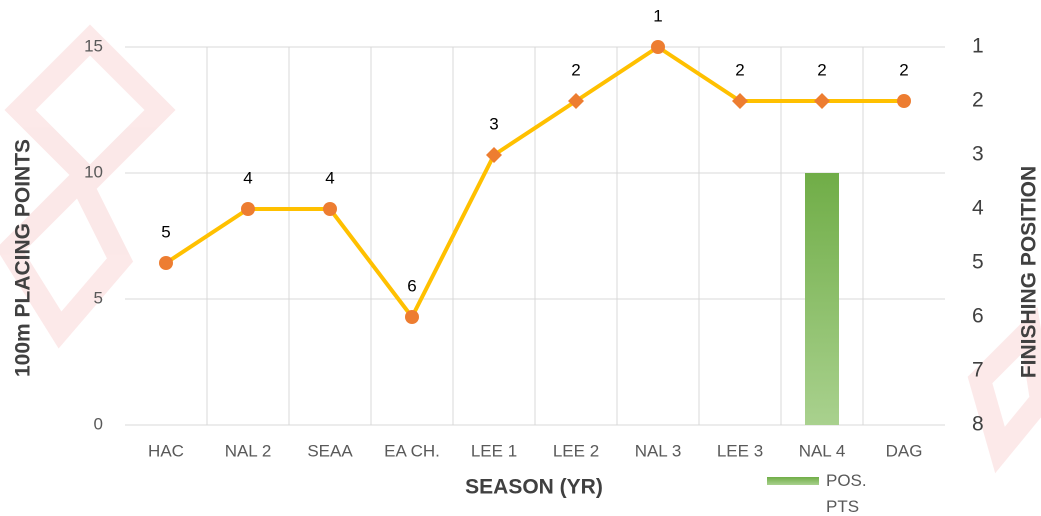 The height and width of the screenshot is (516, 1041). Describe the element at coordinates (978, 154) in the screenshot. I see `y2-tick-label: 3` at that location.